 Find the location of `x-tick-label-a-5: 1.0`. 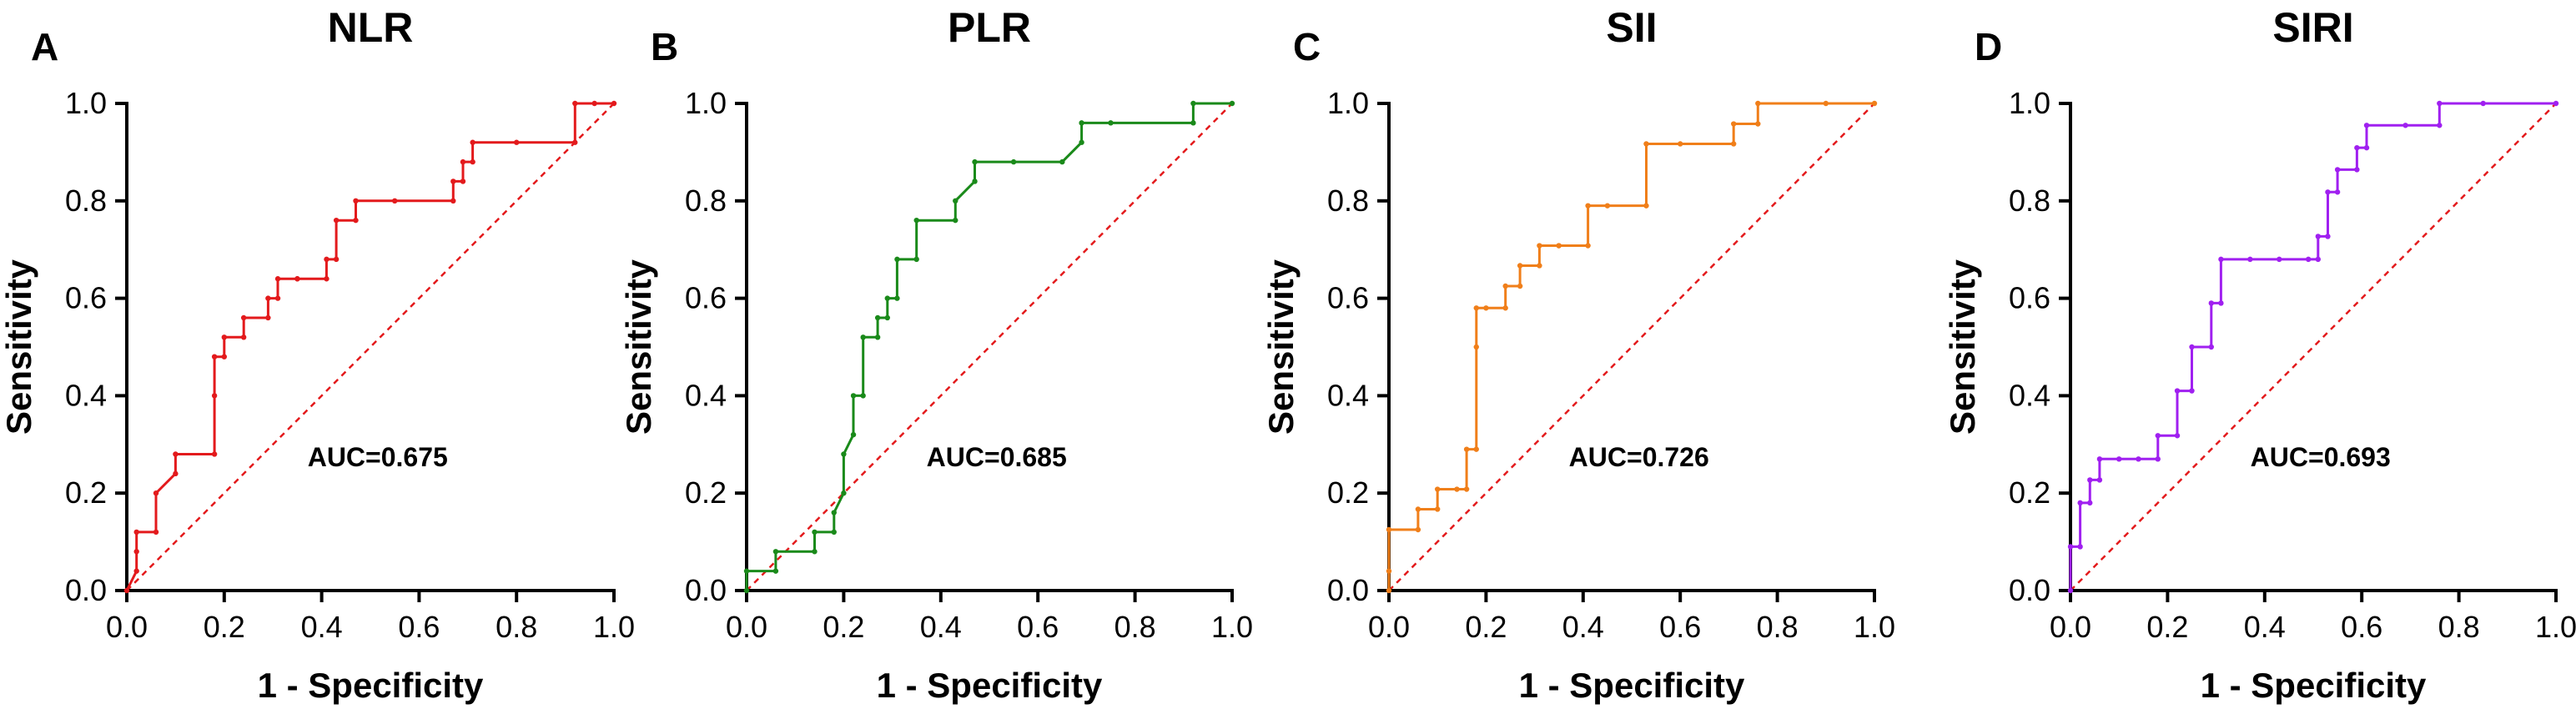

x-tick-label-a-5: 1.0 is located at coordinates (614, 627).